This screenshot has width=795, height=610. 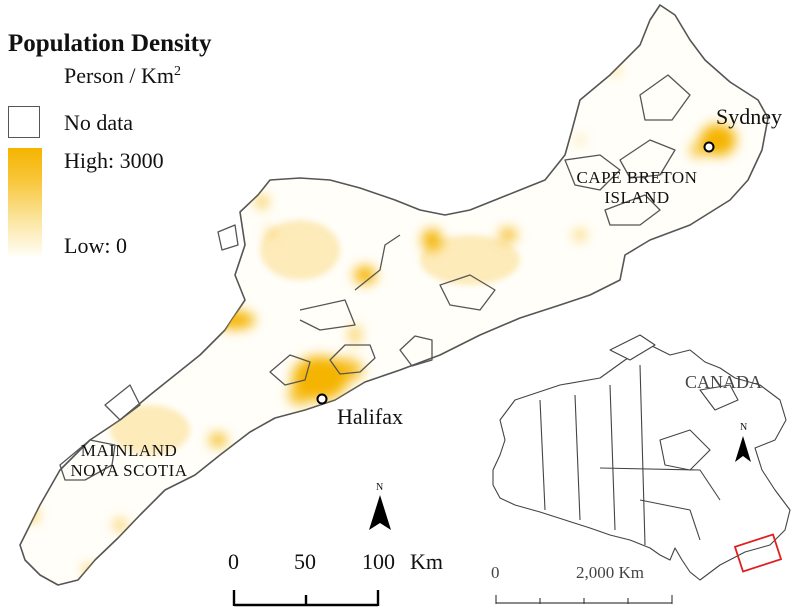 I want to click on legend-unit-base: Person / Km, so click(x=119, y=75).